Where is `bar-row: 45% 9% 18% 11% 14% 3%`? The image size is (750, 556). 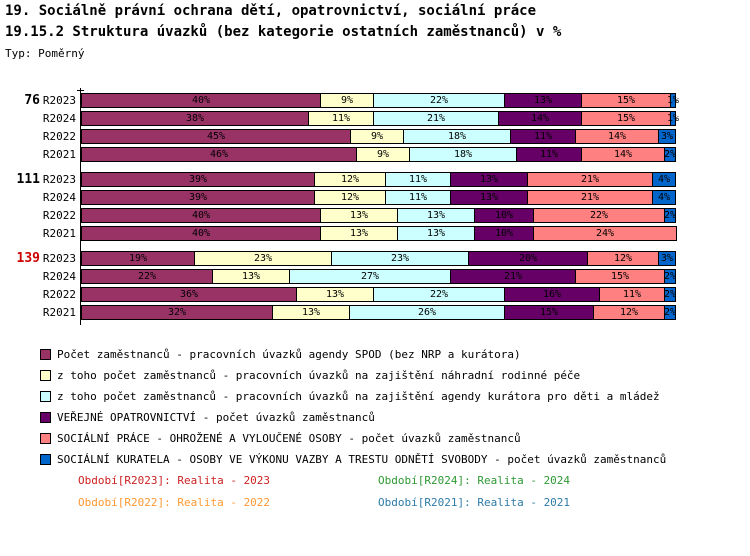
bar-row: 45% 9% 18% 11% 14% 3% is located at coordinates (381, 136).